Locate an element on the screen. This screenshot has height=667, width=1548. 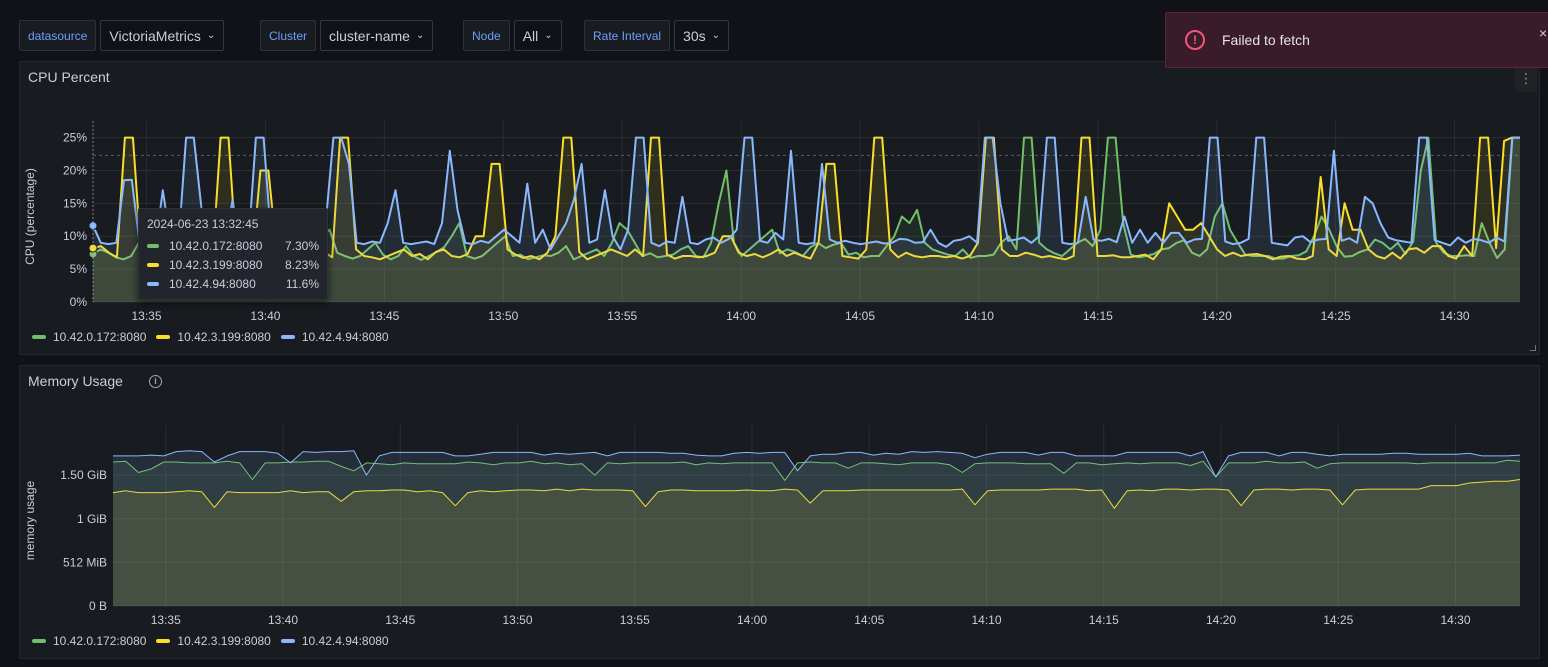
variable-datasource: datasource VictoriaMetrics ⌄ is located at coordinates (122, 35).